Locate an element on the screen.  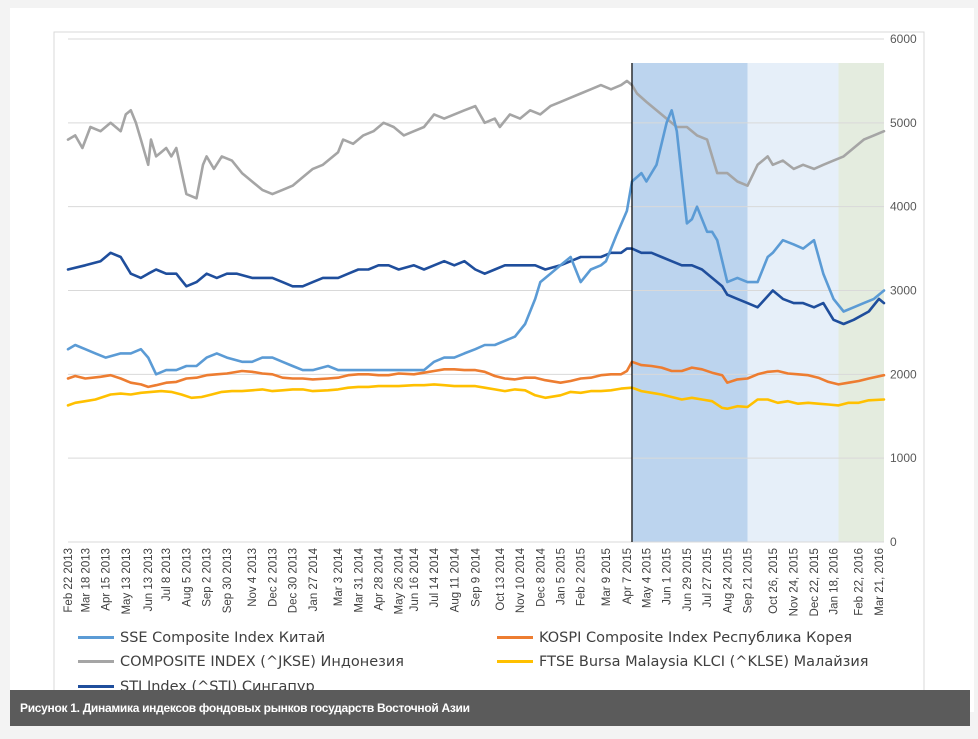
x-tick-label: Oct 13 2014 is located at coordinates (501, 578).